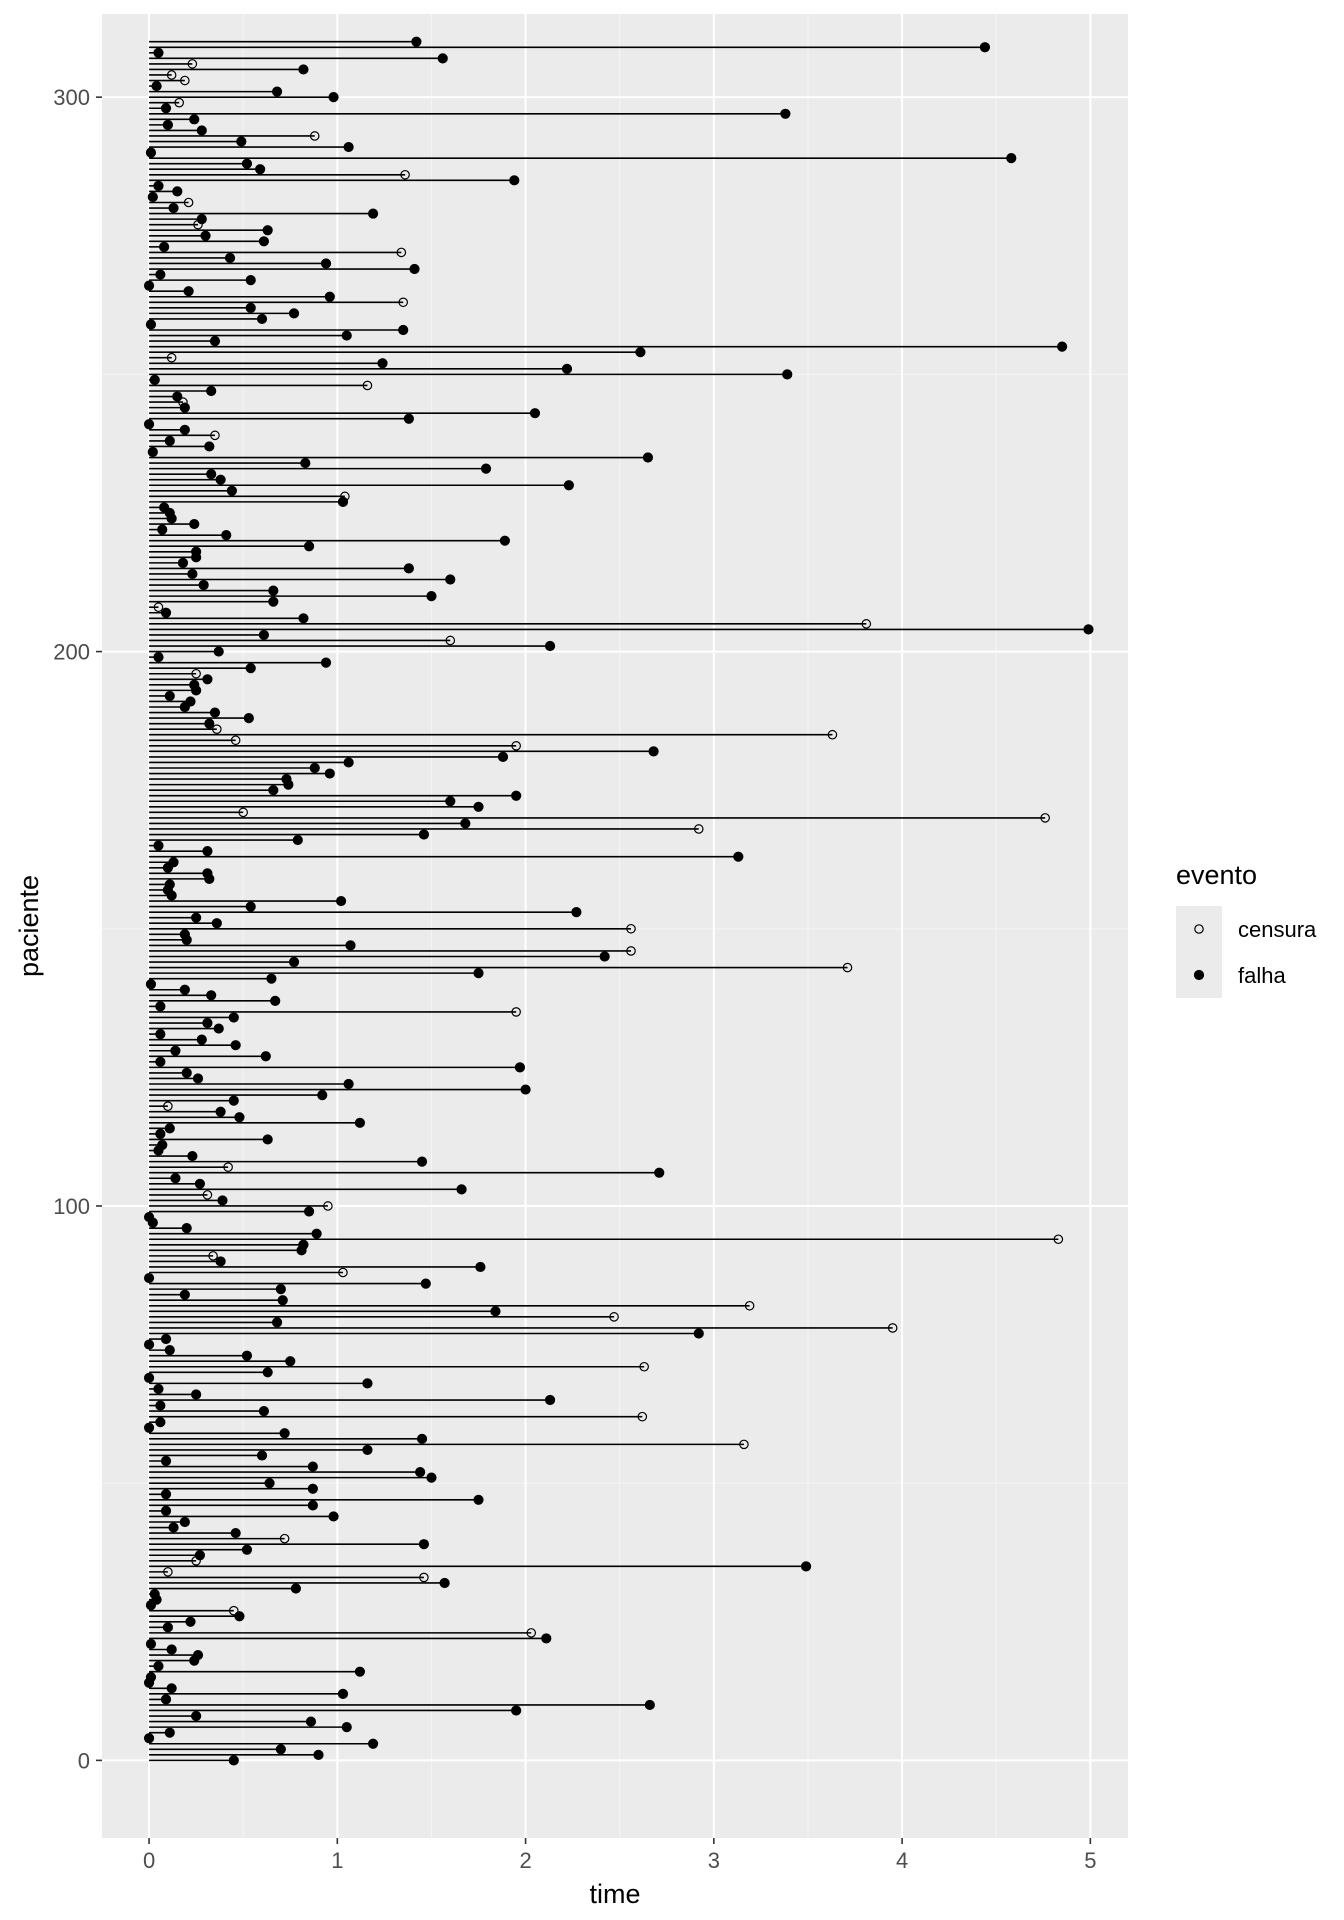 This screenshot has height=1920, width=1344. I want to click on x-axis-title: time, so click(614, 1894).